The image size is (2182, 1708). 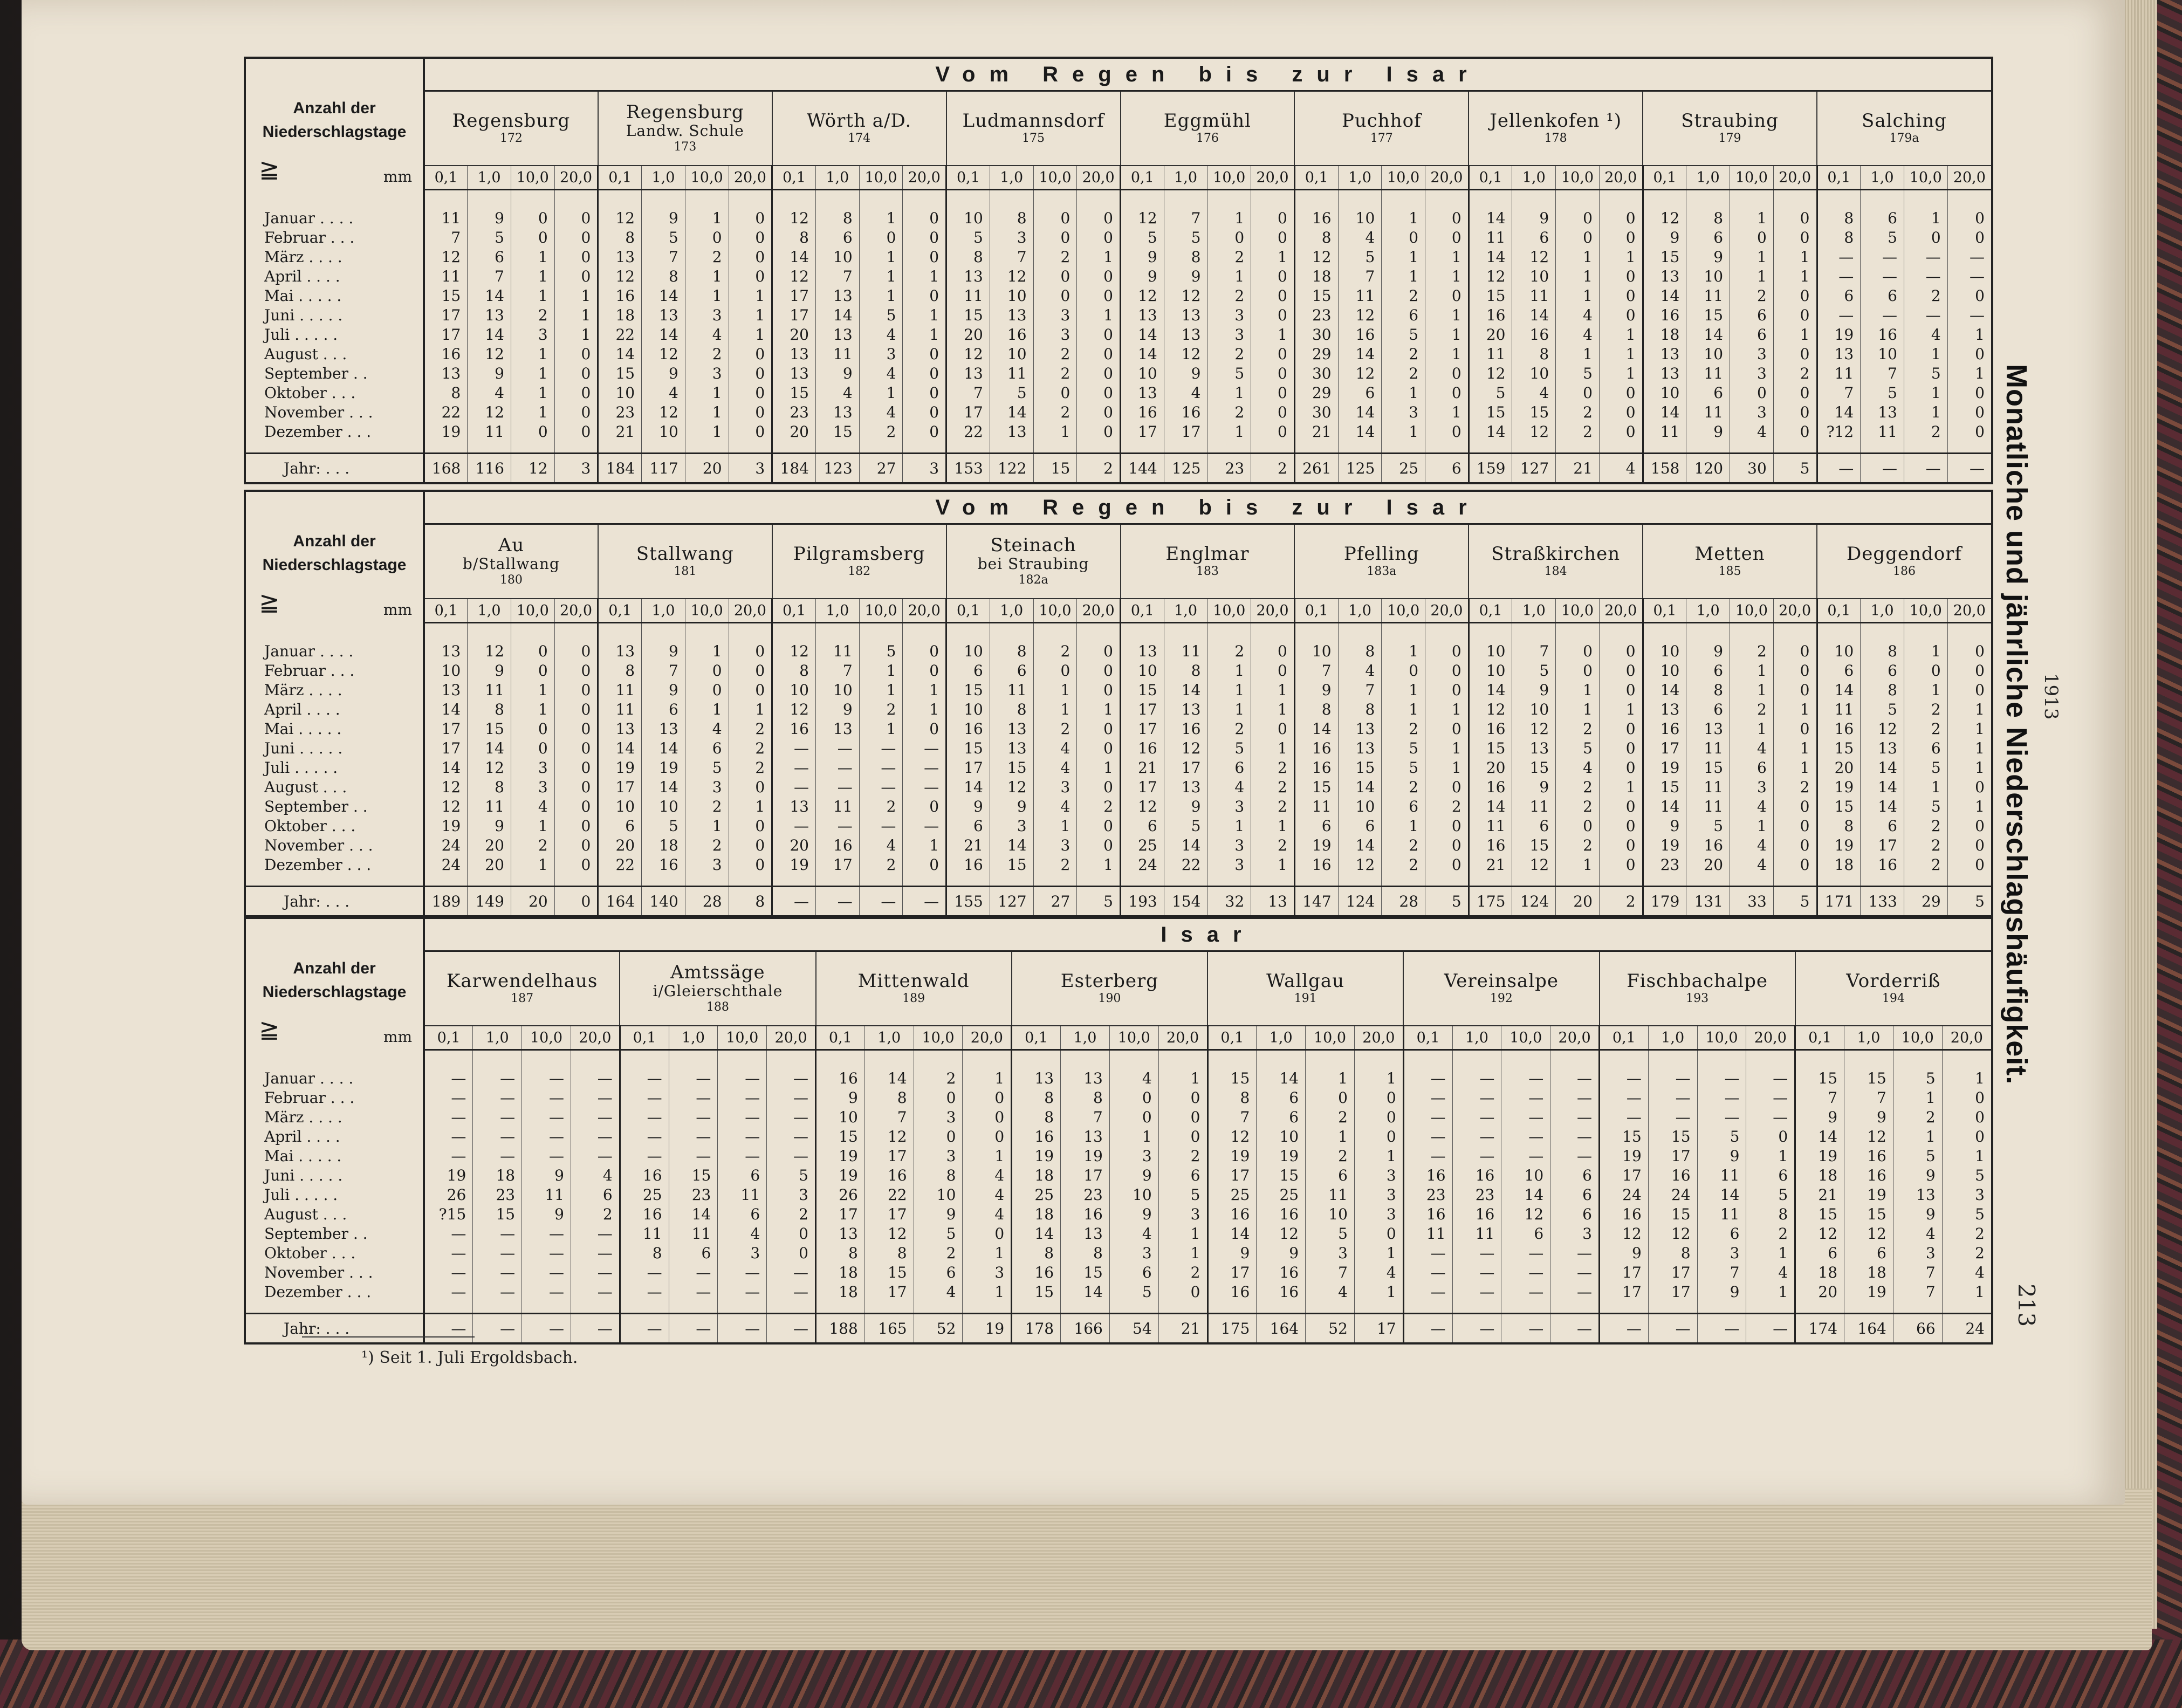 I want to click on table-cell: 23, so click(x=693, y=1195).